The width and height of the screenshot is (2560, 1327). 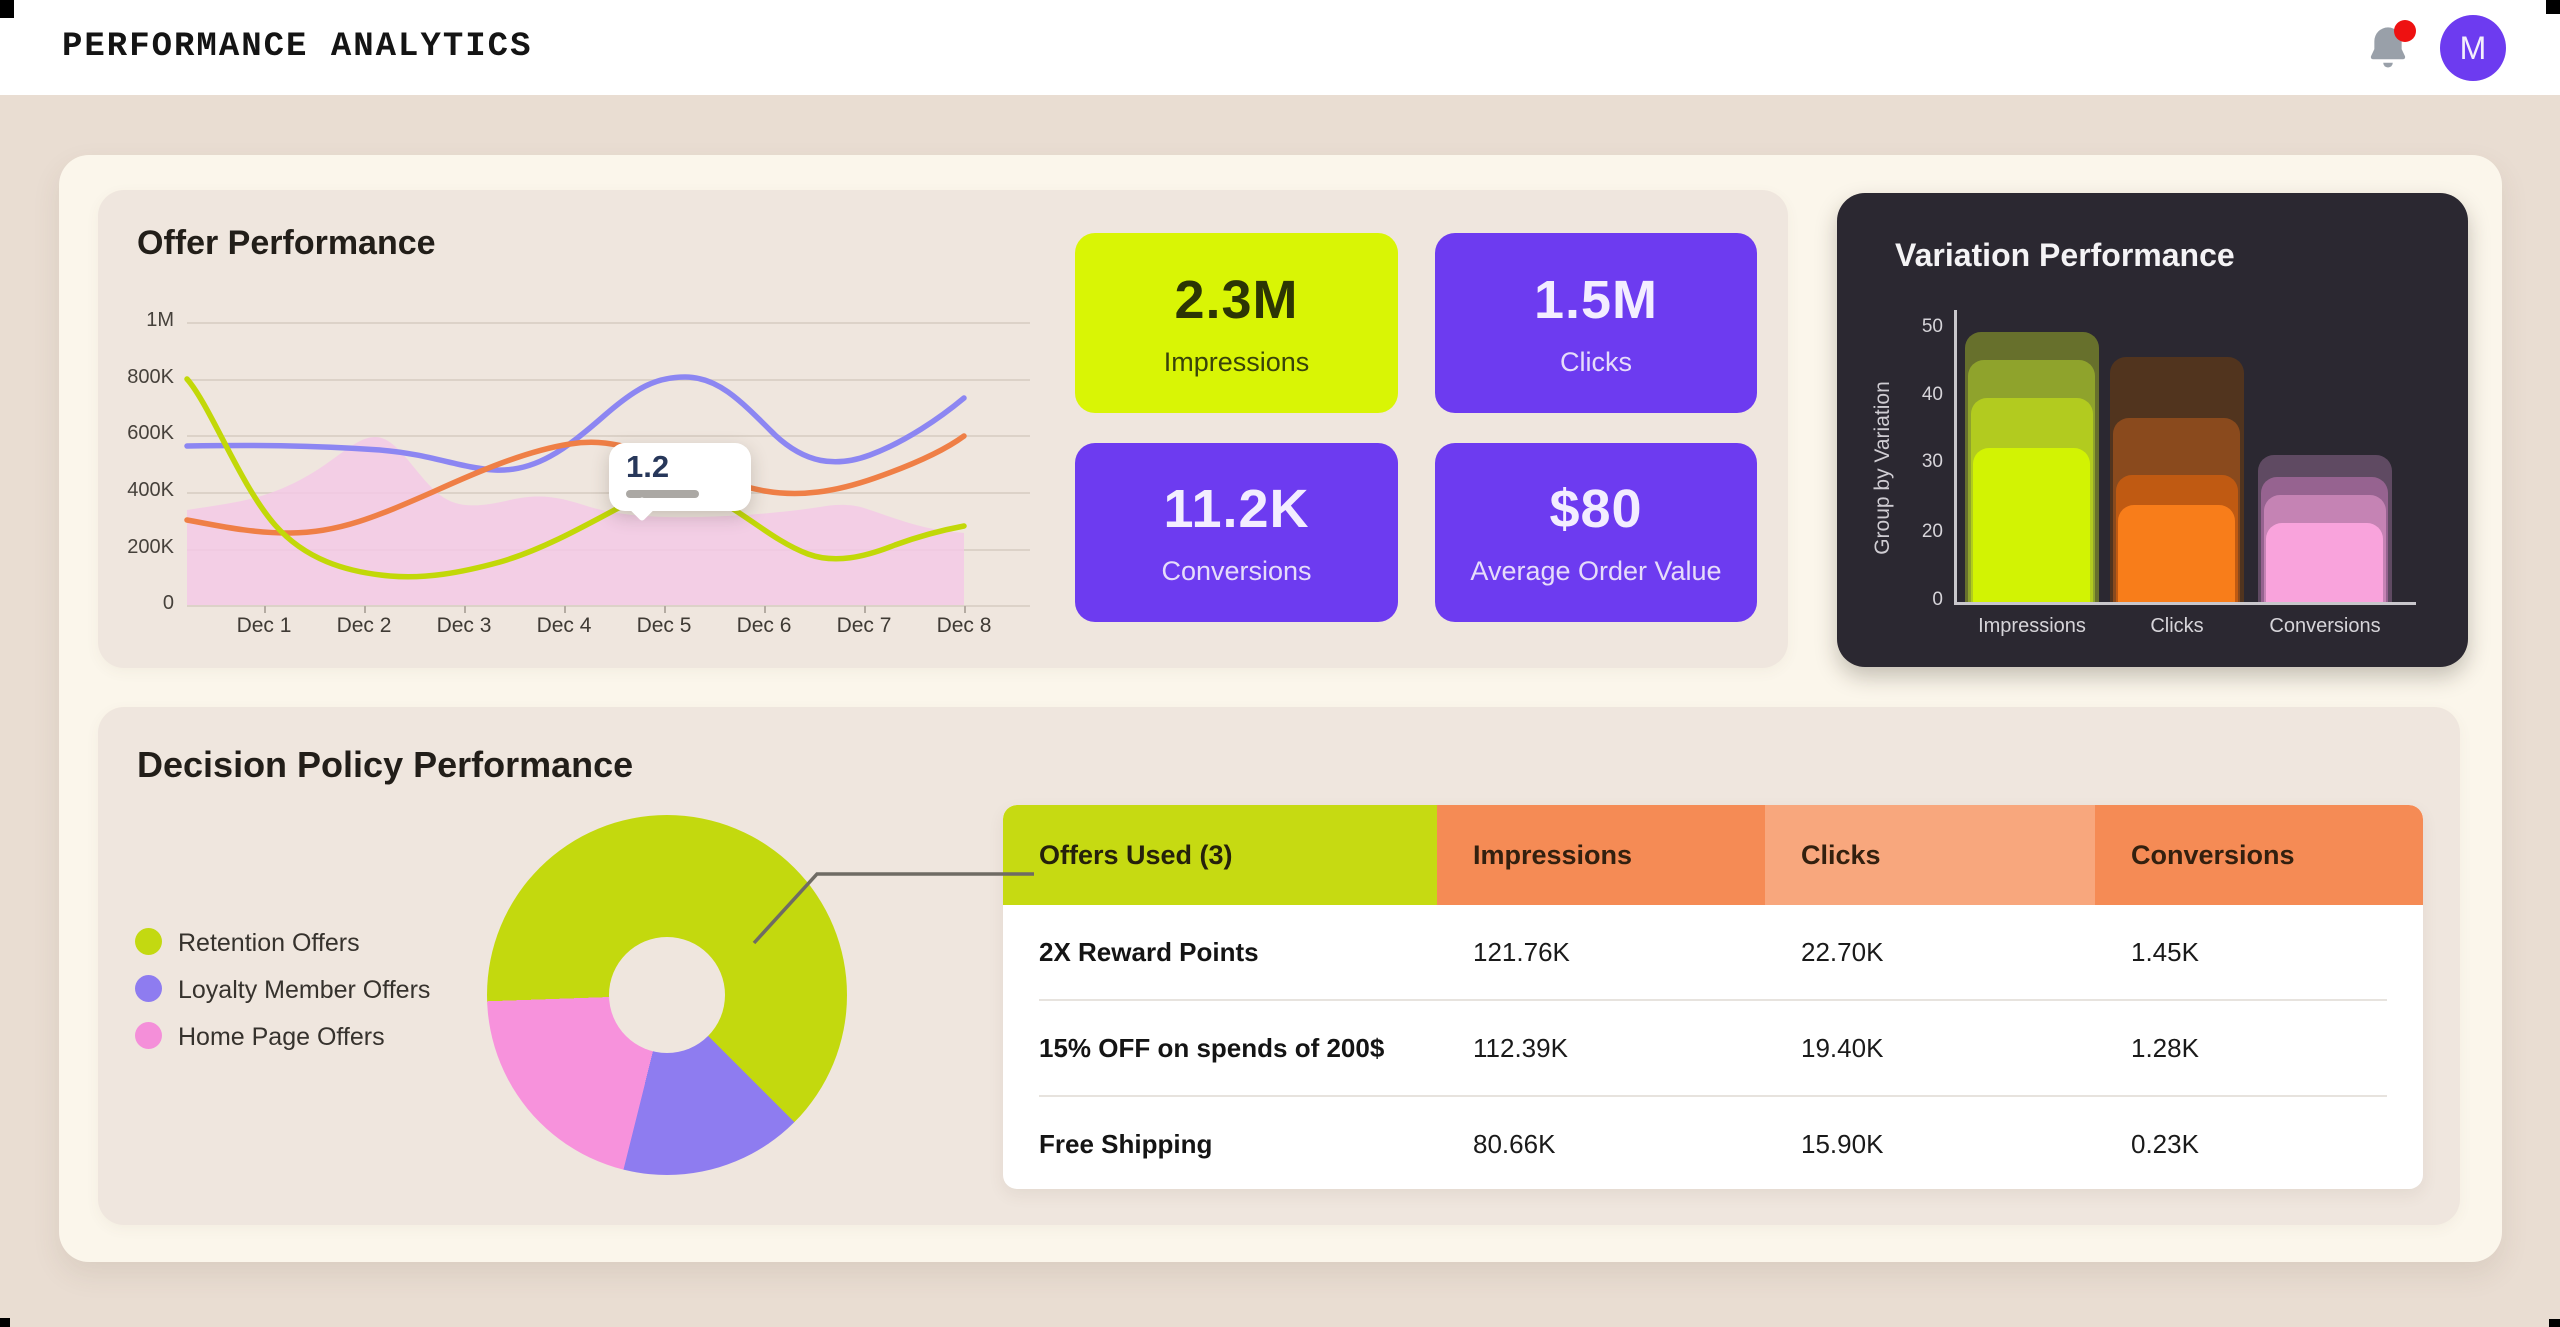 I want to click on table-header-clicks: Clicks, so click(x=1930, y=855).